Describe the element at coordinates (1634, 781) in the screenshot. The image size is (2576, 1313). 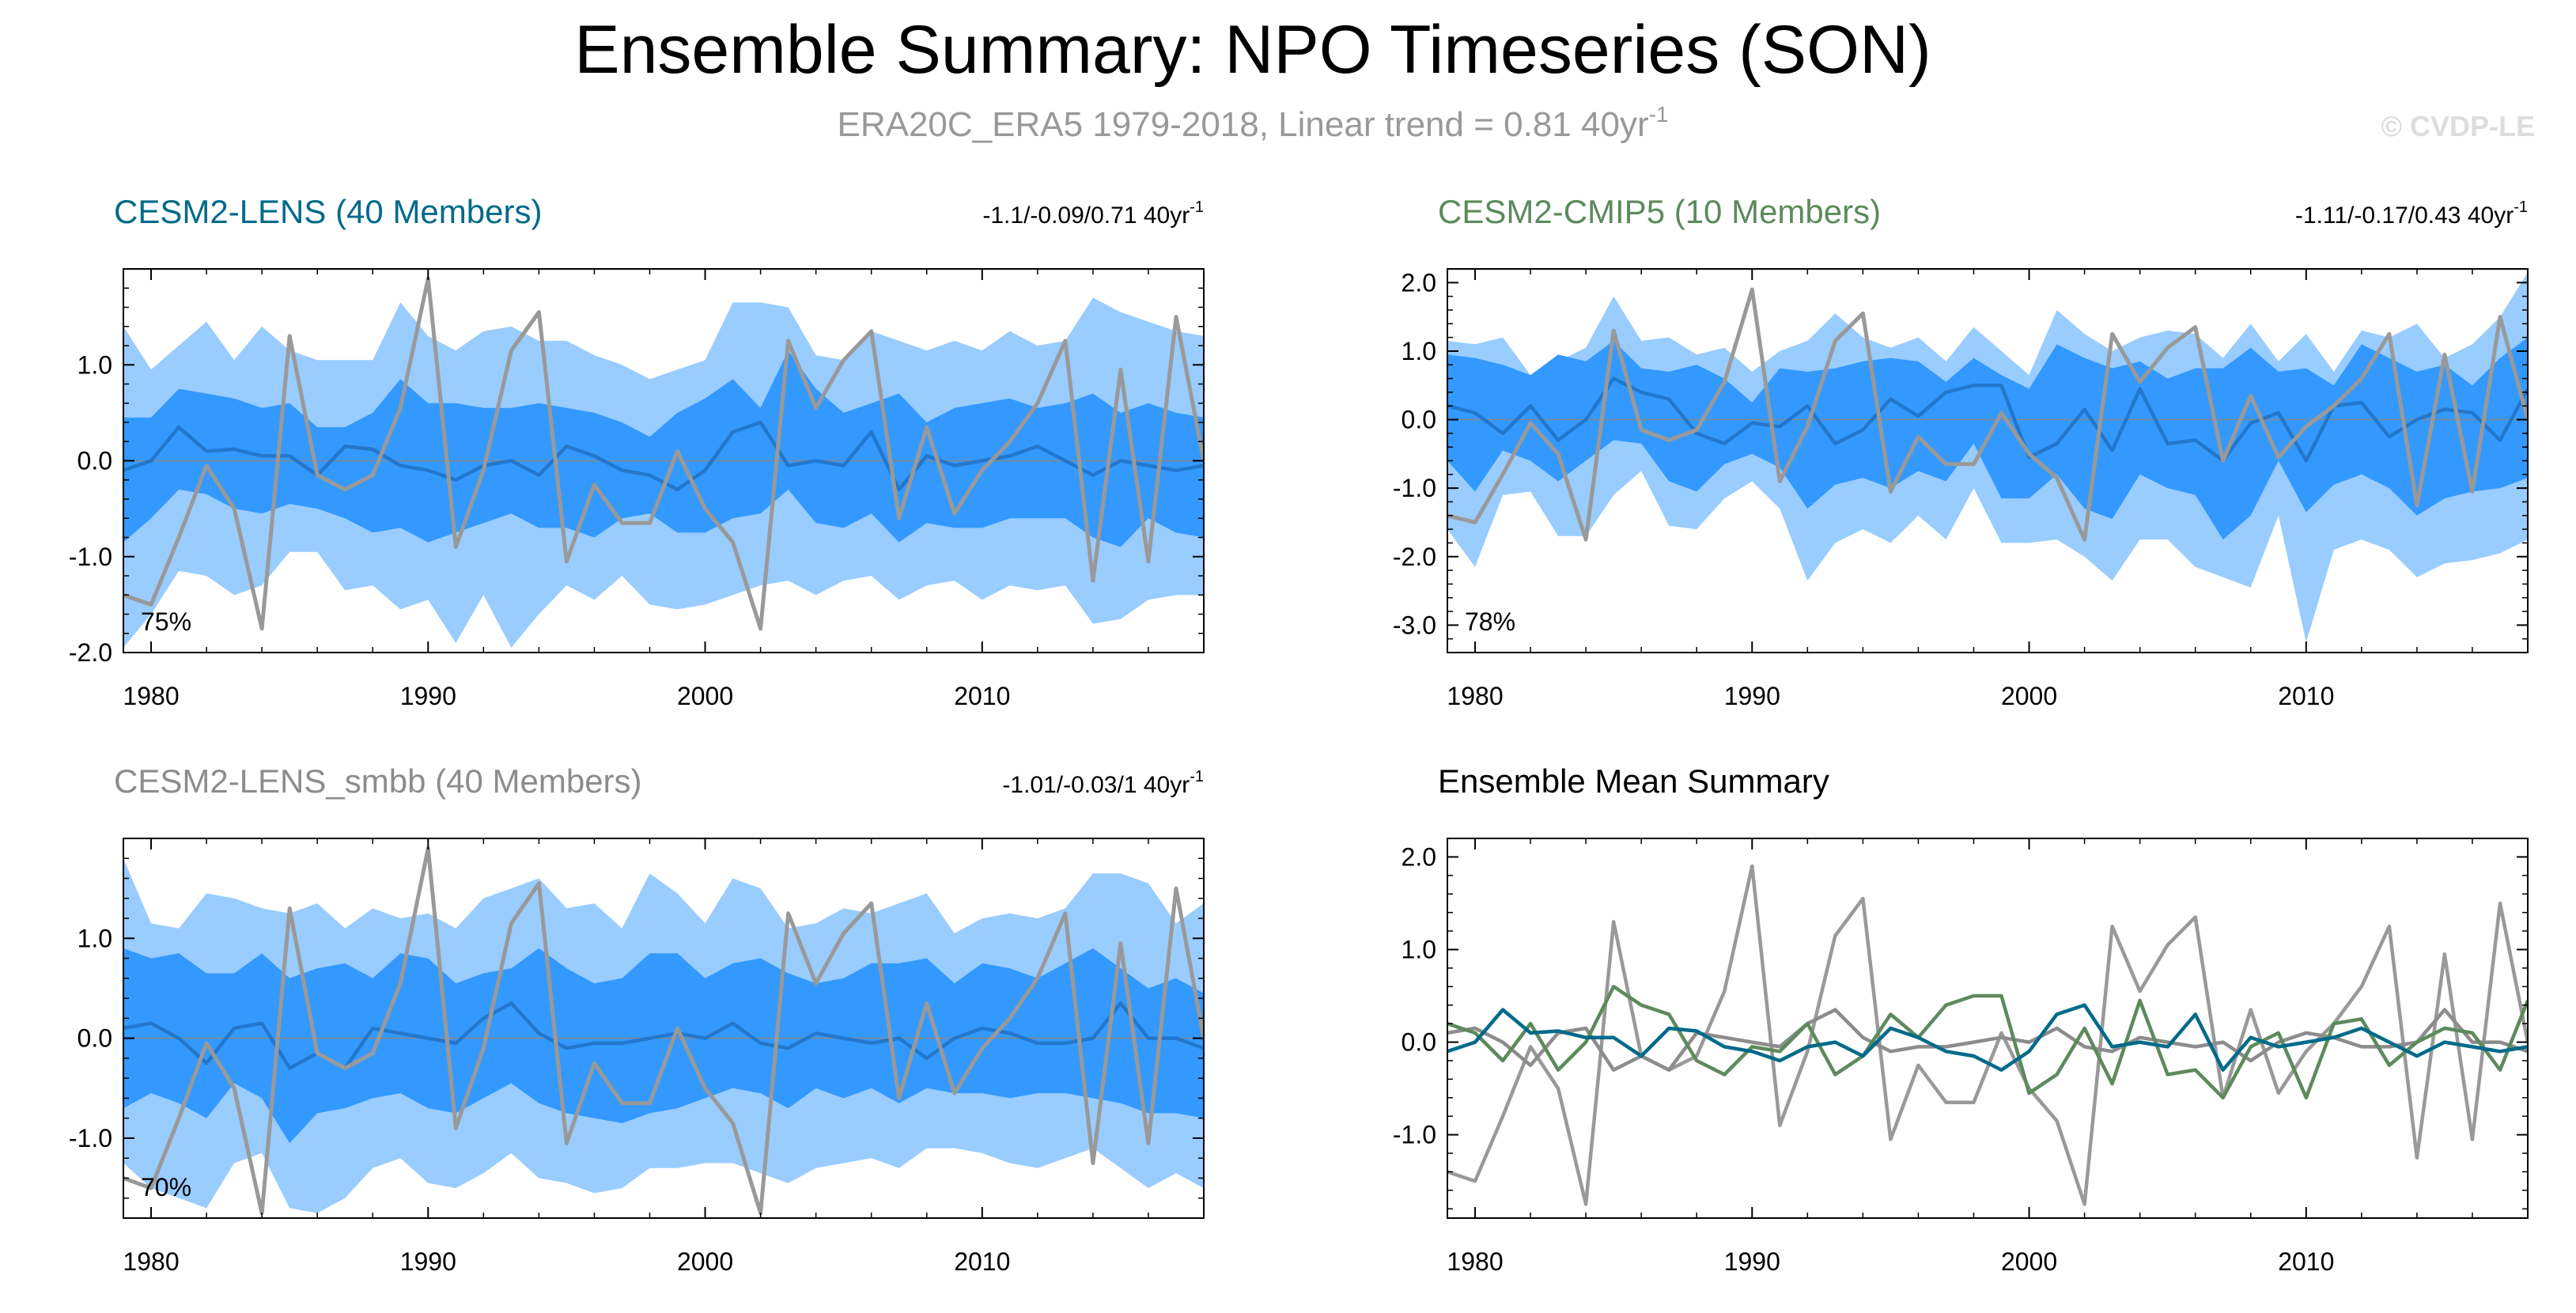
I see `panel-title: Ensemble Mean Summary` at that location.